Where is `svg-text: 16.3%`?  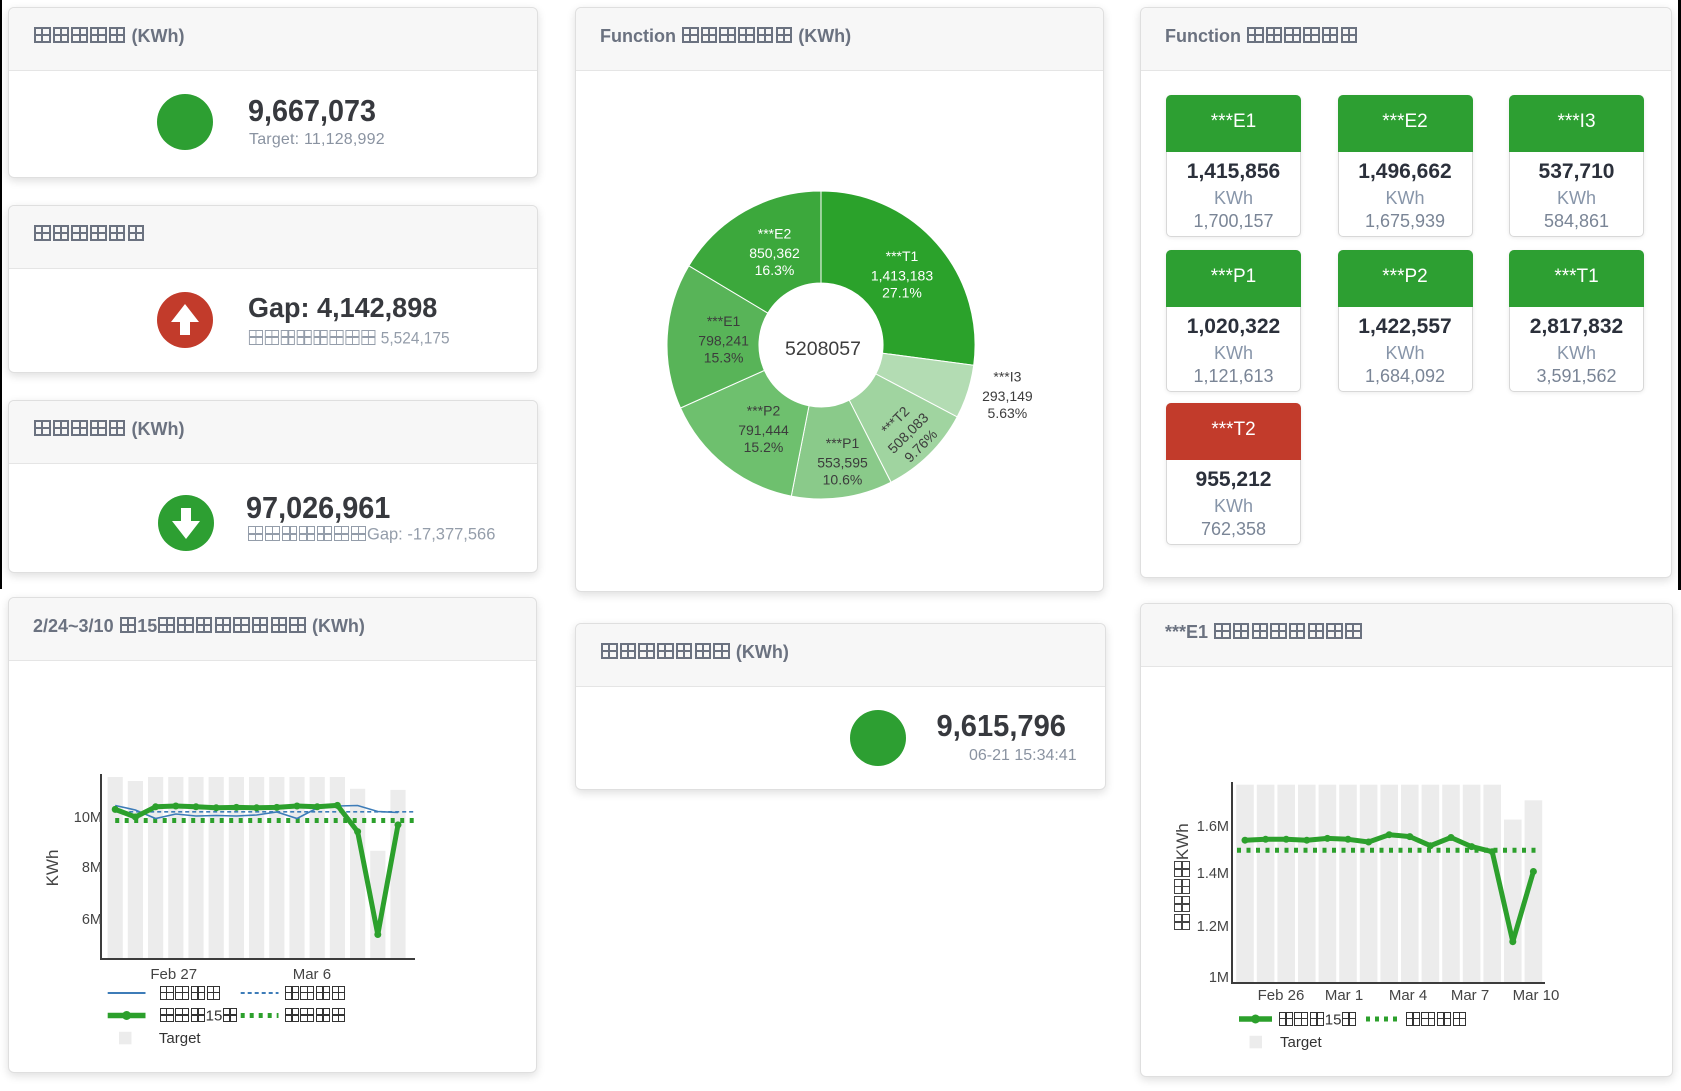
svg-text: 16.3% is located at coordinates (775, 270).